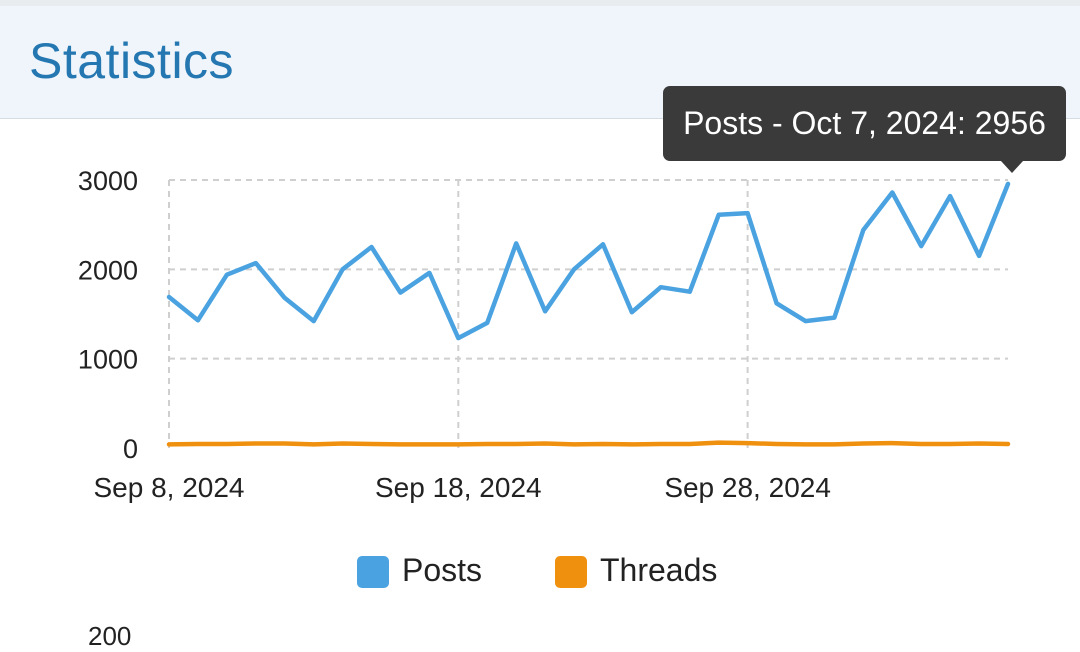  What do you see at coordinates (747, 487) in the screenshot?
I see `x-tick-label: Sep 28, 2024` at bounding box center [747, 487].